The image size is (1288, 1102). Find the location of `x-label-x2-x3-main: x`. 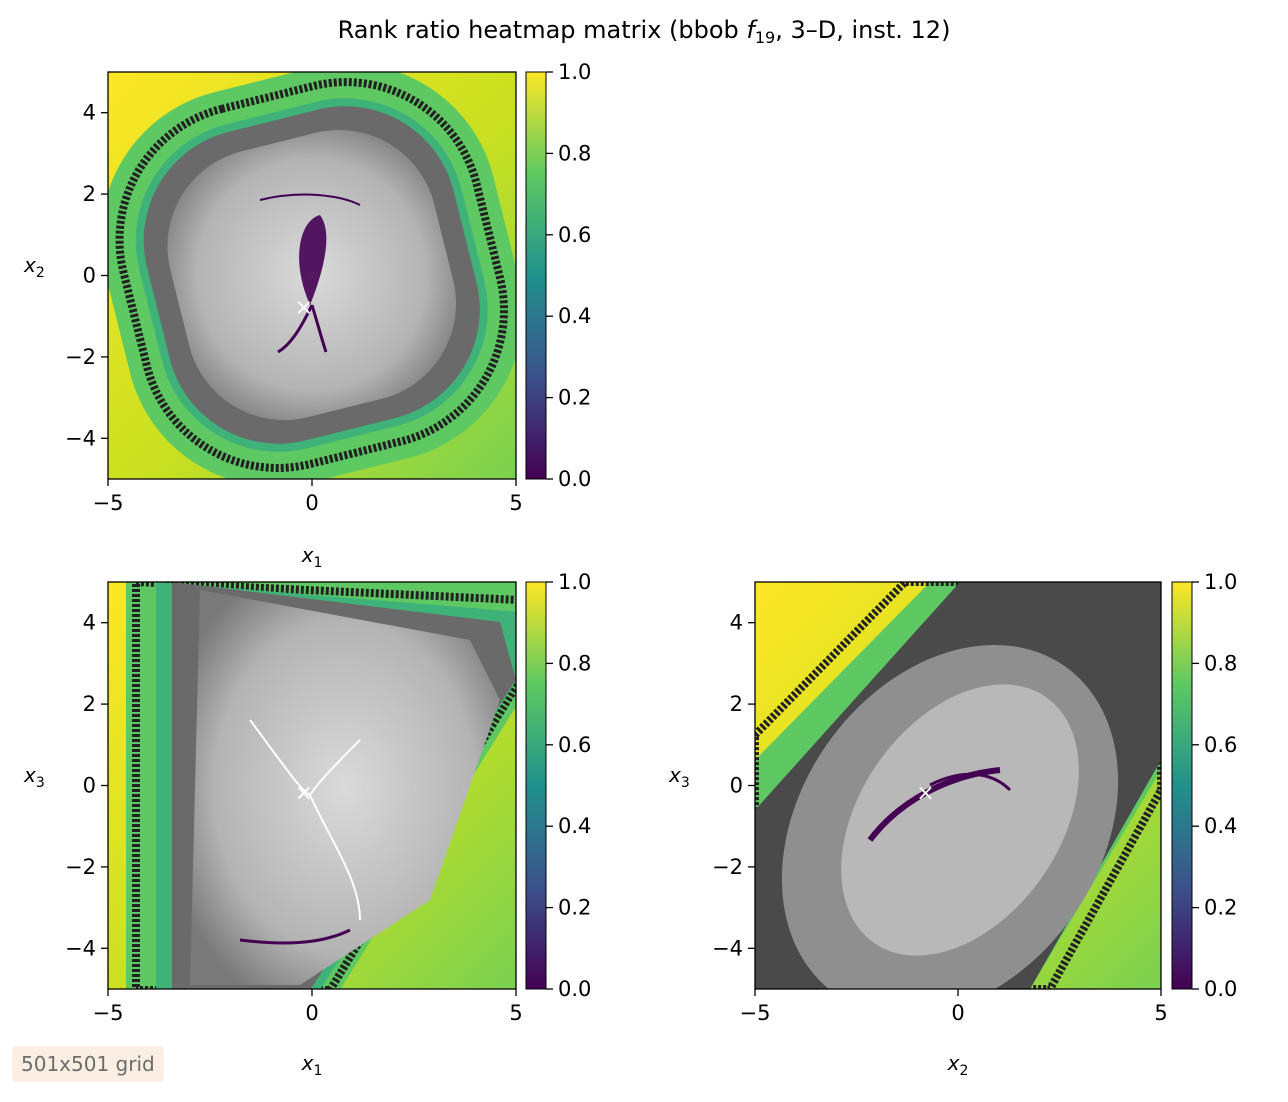

x-label-x2-x3-main: x is located at coordinates (953, 1063).